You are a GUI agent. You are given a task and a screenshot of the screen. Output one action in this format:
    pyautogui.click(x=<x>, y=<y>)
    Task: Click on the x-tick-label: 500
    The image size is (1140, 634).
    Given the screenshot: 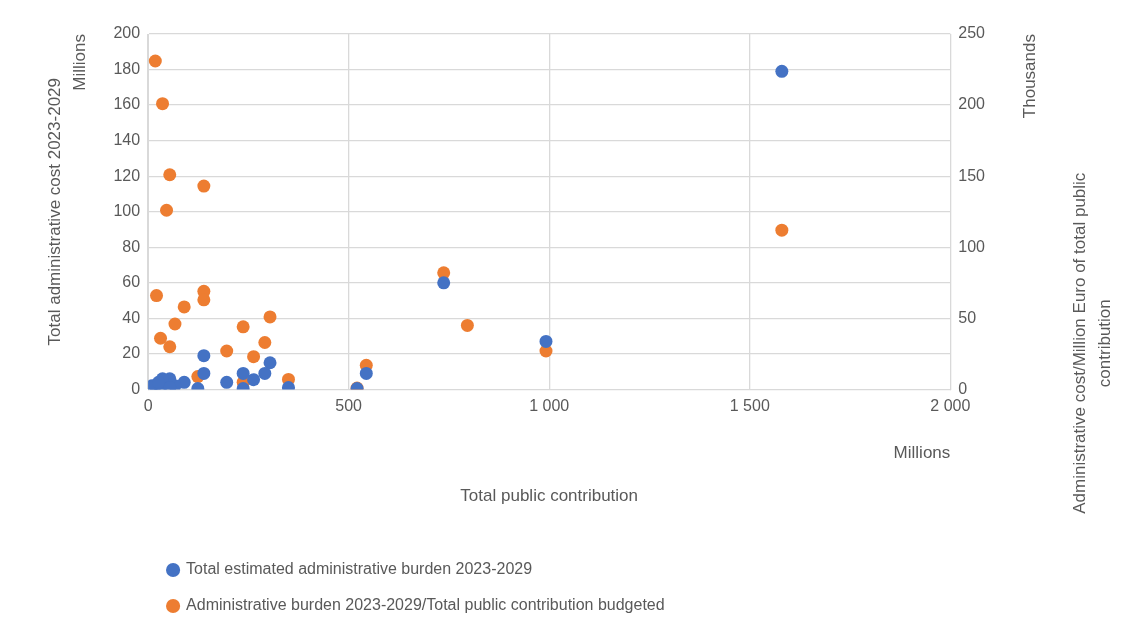 What is the action you would take?
    pyautogui.click(x=349, y=406)
    